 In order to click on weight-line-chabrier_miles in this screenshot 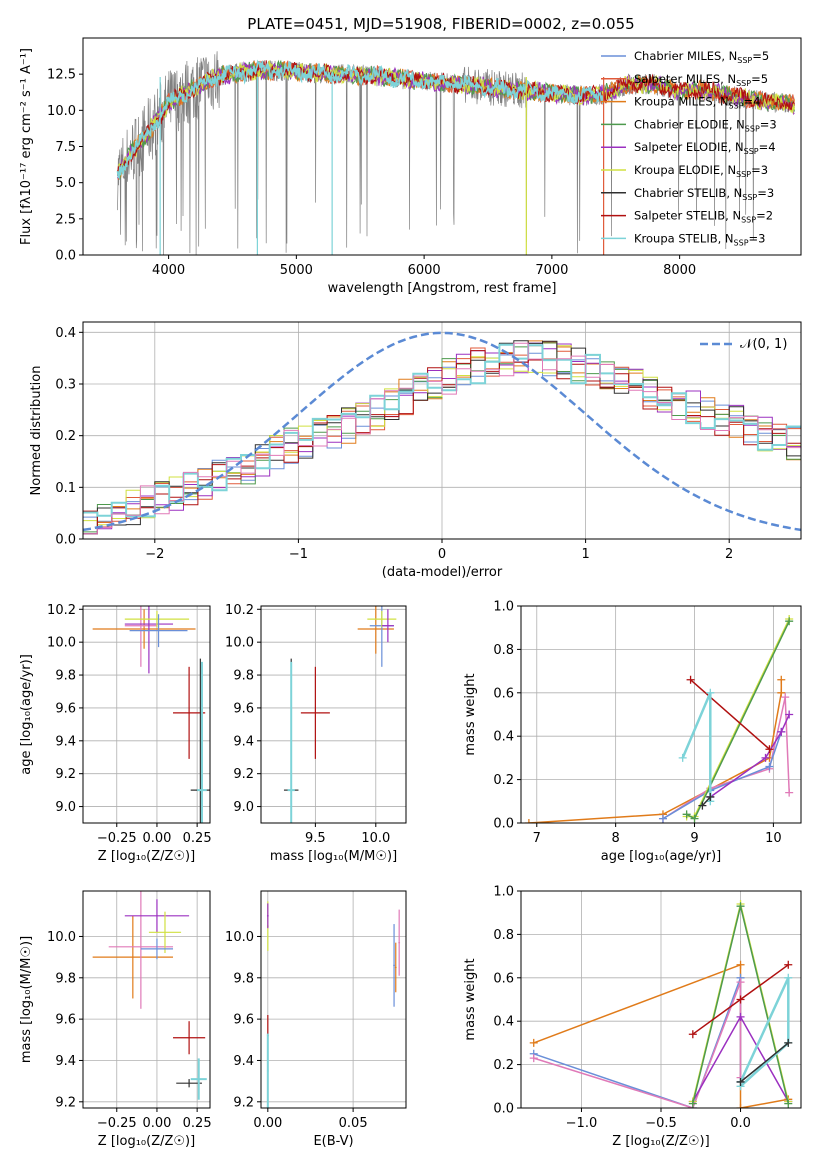, I will do `click(637, 1042)`.